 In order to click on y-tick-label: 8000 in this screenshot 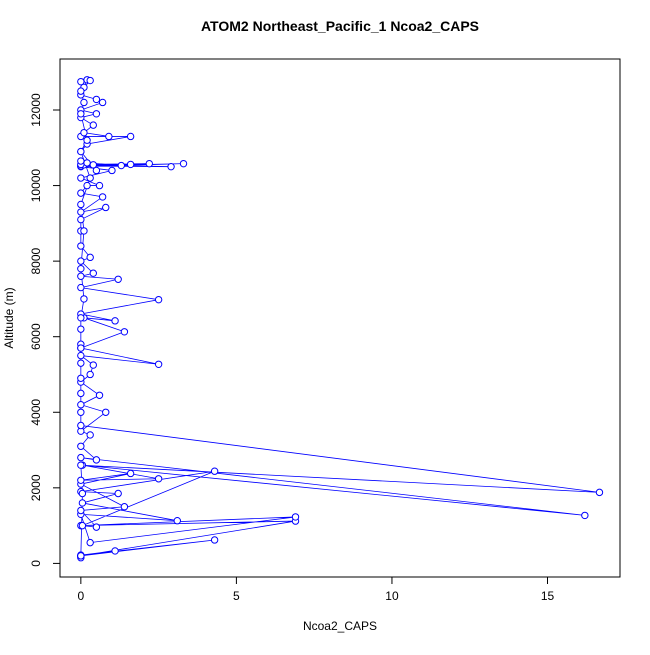, I will do `click(36, 260)`.